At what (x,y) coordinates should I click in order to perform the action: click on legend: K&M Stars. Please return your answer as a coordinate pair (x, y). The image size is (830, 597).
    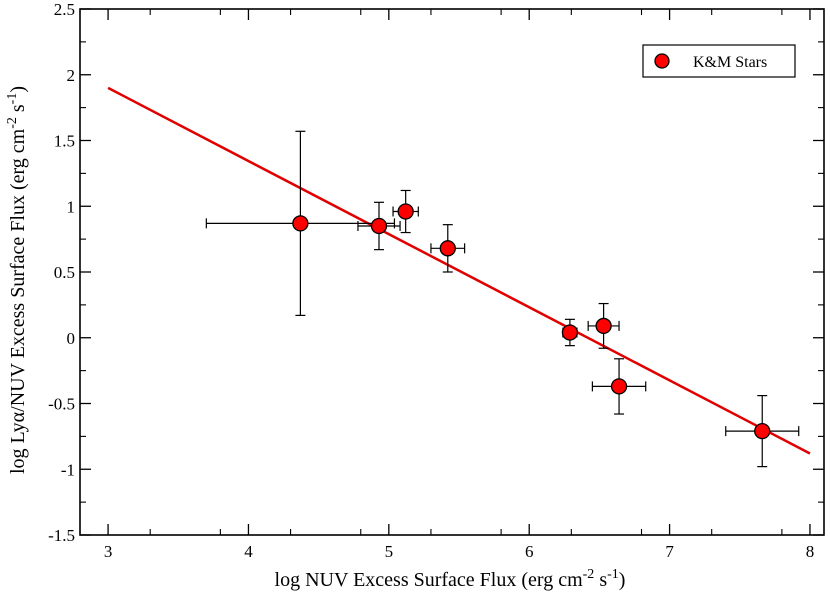
    Looking at the image, I should click on (719, 61).